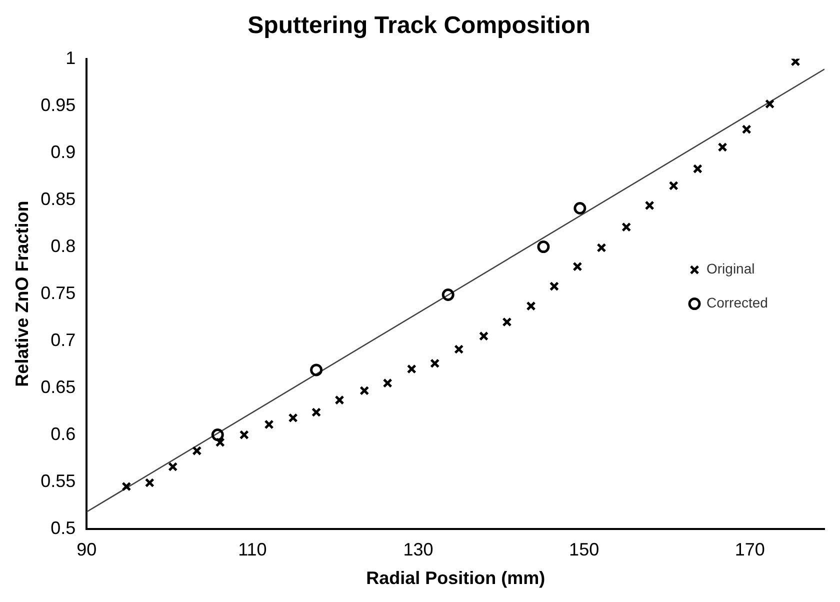 The image size is (840, 602). Describe the element at coordinates (22, 293) in the screenshot. I see `y-axis-title: Relative ZnO Fraction` at that location.